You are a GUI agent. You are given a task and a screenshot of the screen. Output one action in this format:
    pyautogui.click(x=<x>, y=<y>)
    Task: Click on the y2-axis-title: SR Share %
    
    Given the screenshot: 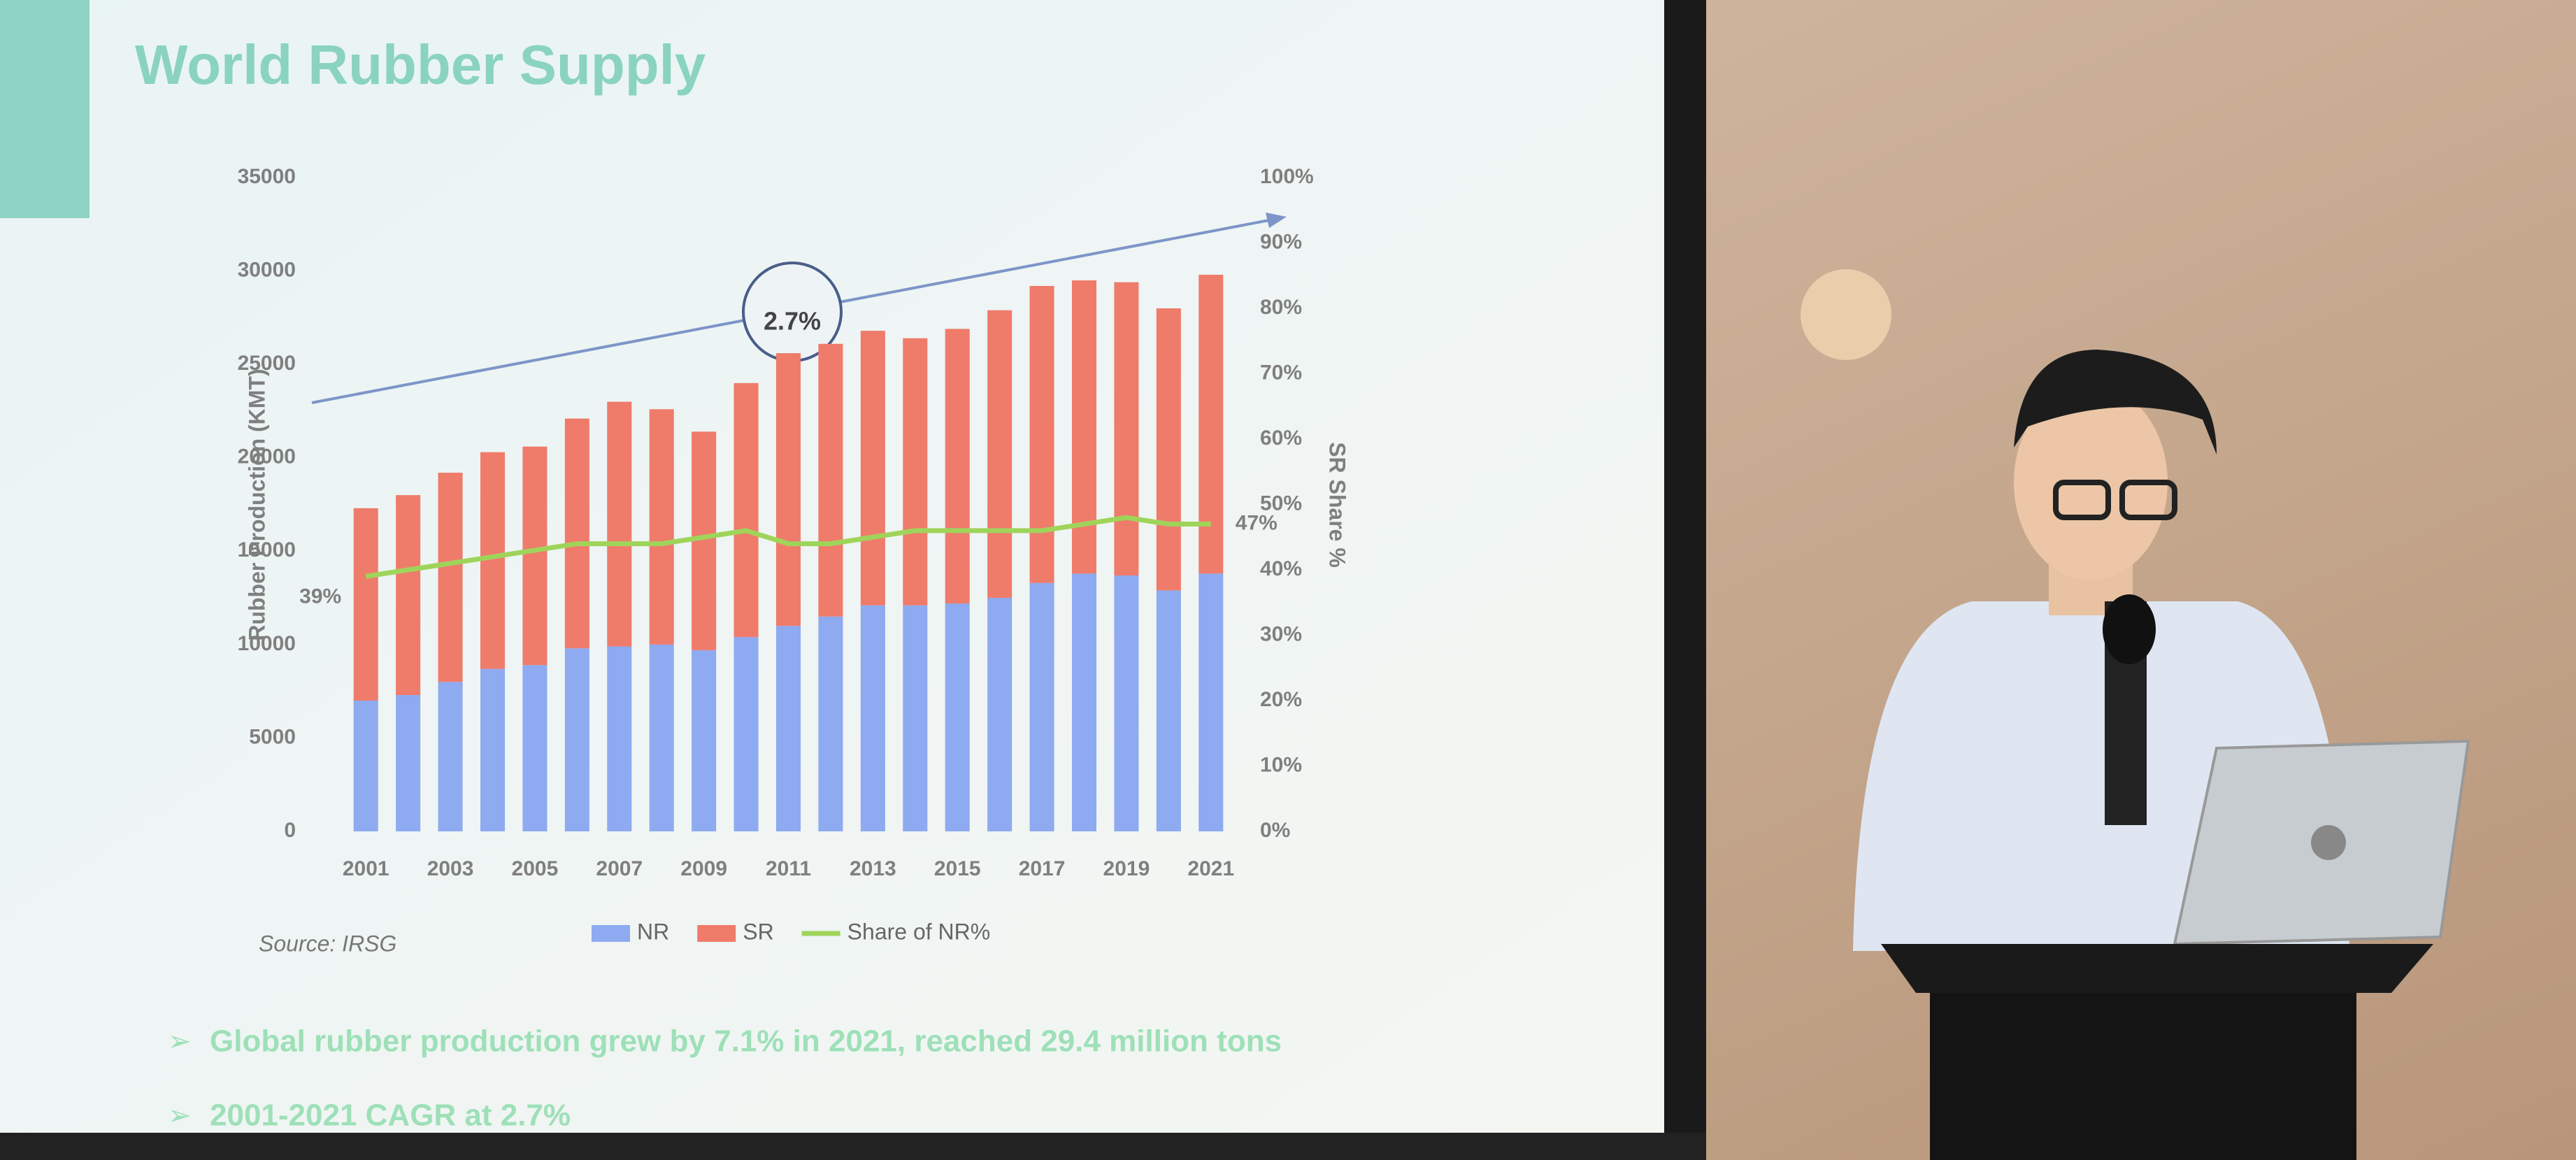 What is the action you would take?
    pyautogui.click(x=1337, y=505)
    